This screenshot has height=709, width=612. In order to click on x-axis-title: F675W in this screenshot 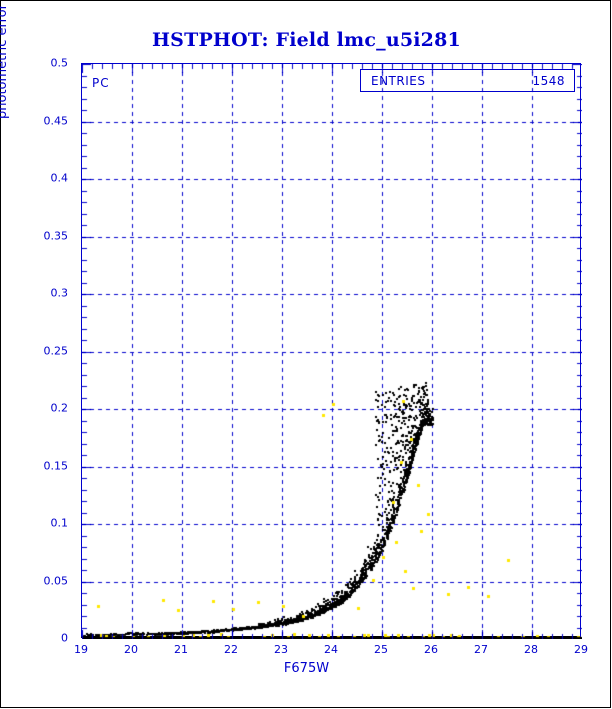, I will do `click(306, 668)`.